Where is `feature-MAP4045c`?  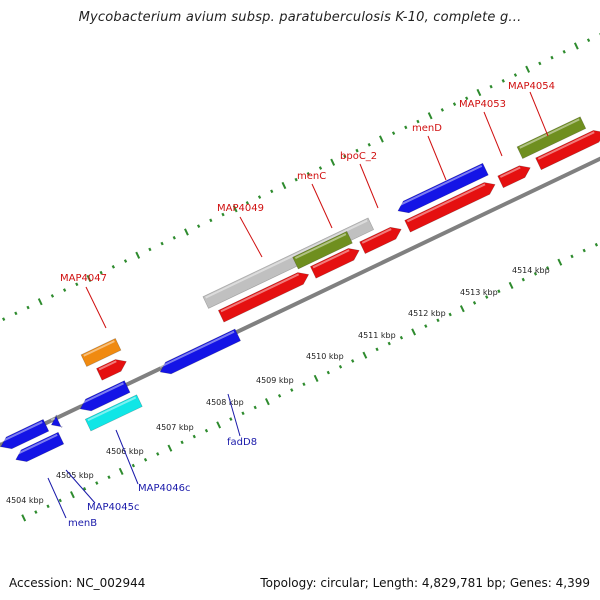
feature-MAP4045c is located at coordinates (25, 434).